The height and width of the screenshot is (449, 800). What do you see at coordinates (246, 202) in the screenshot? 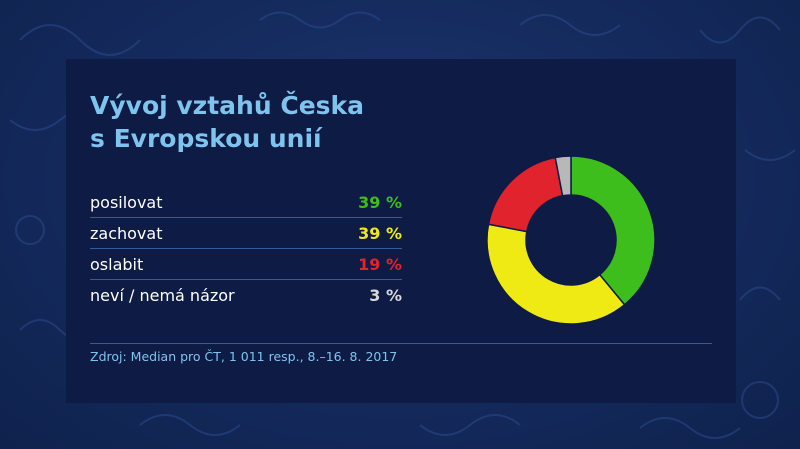
I see `legend-row-posilovat: posilovat 39 %` at bounding box center [246, 202].